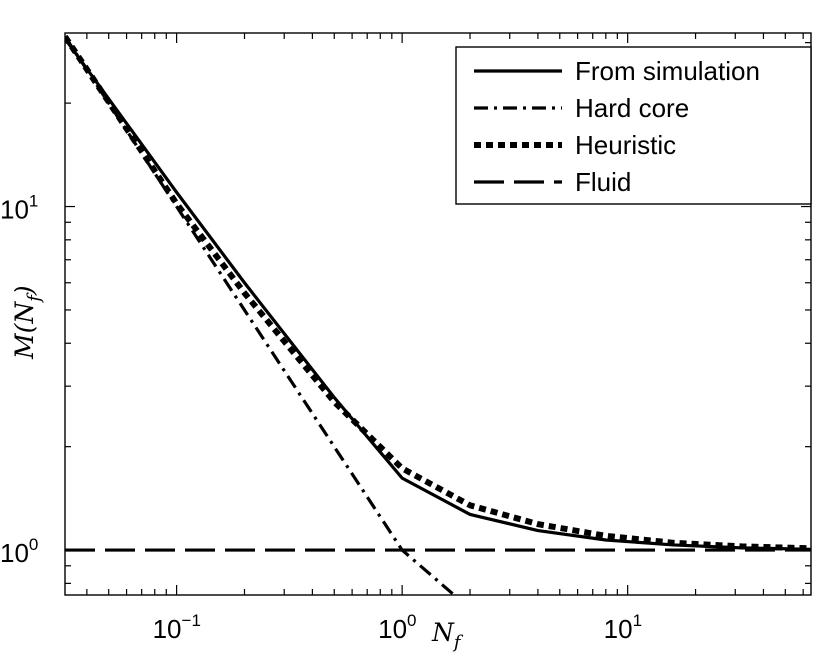 The width and height of the screenshot is (830, 662). What do you see at coordinates (623, 627) in the screenshot?
I see `x-tick-label: 10¹` at bounding box center [623, 627].